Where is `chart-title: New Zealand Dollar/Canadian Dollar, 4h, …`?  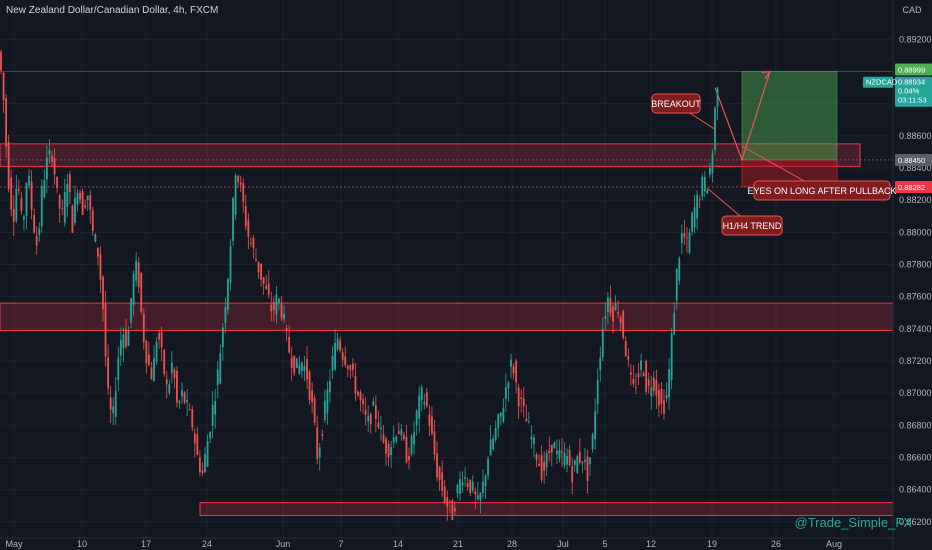 chart-title: New Zealand Dollar/Canadian Dollar, 4h, … is located at coordinates (112, 10).